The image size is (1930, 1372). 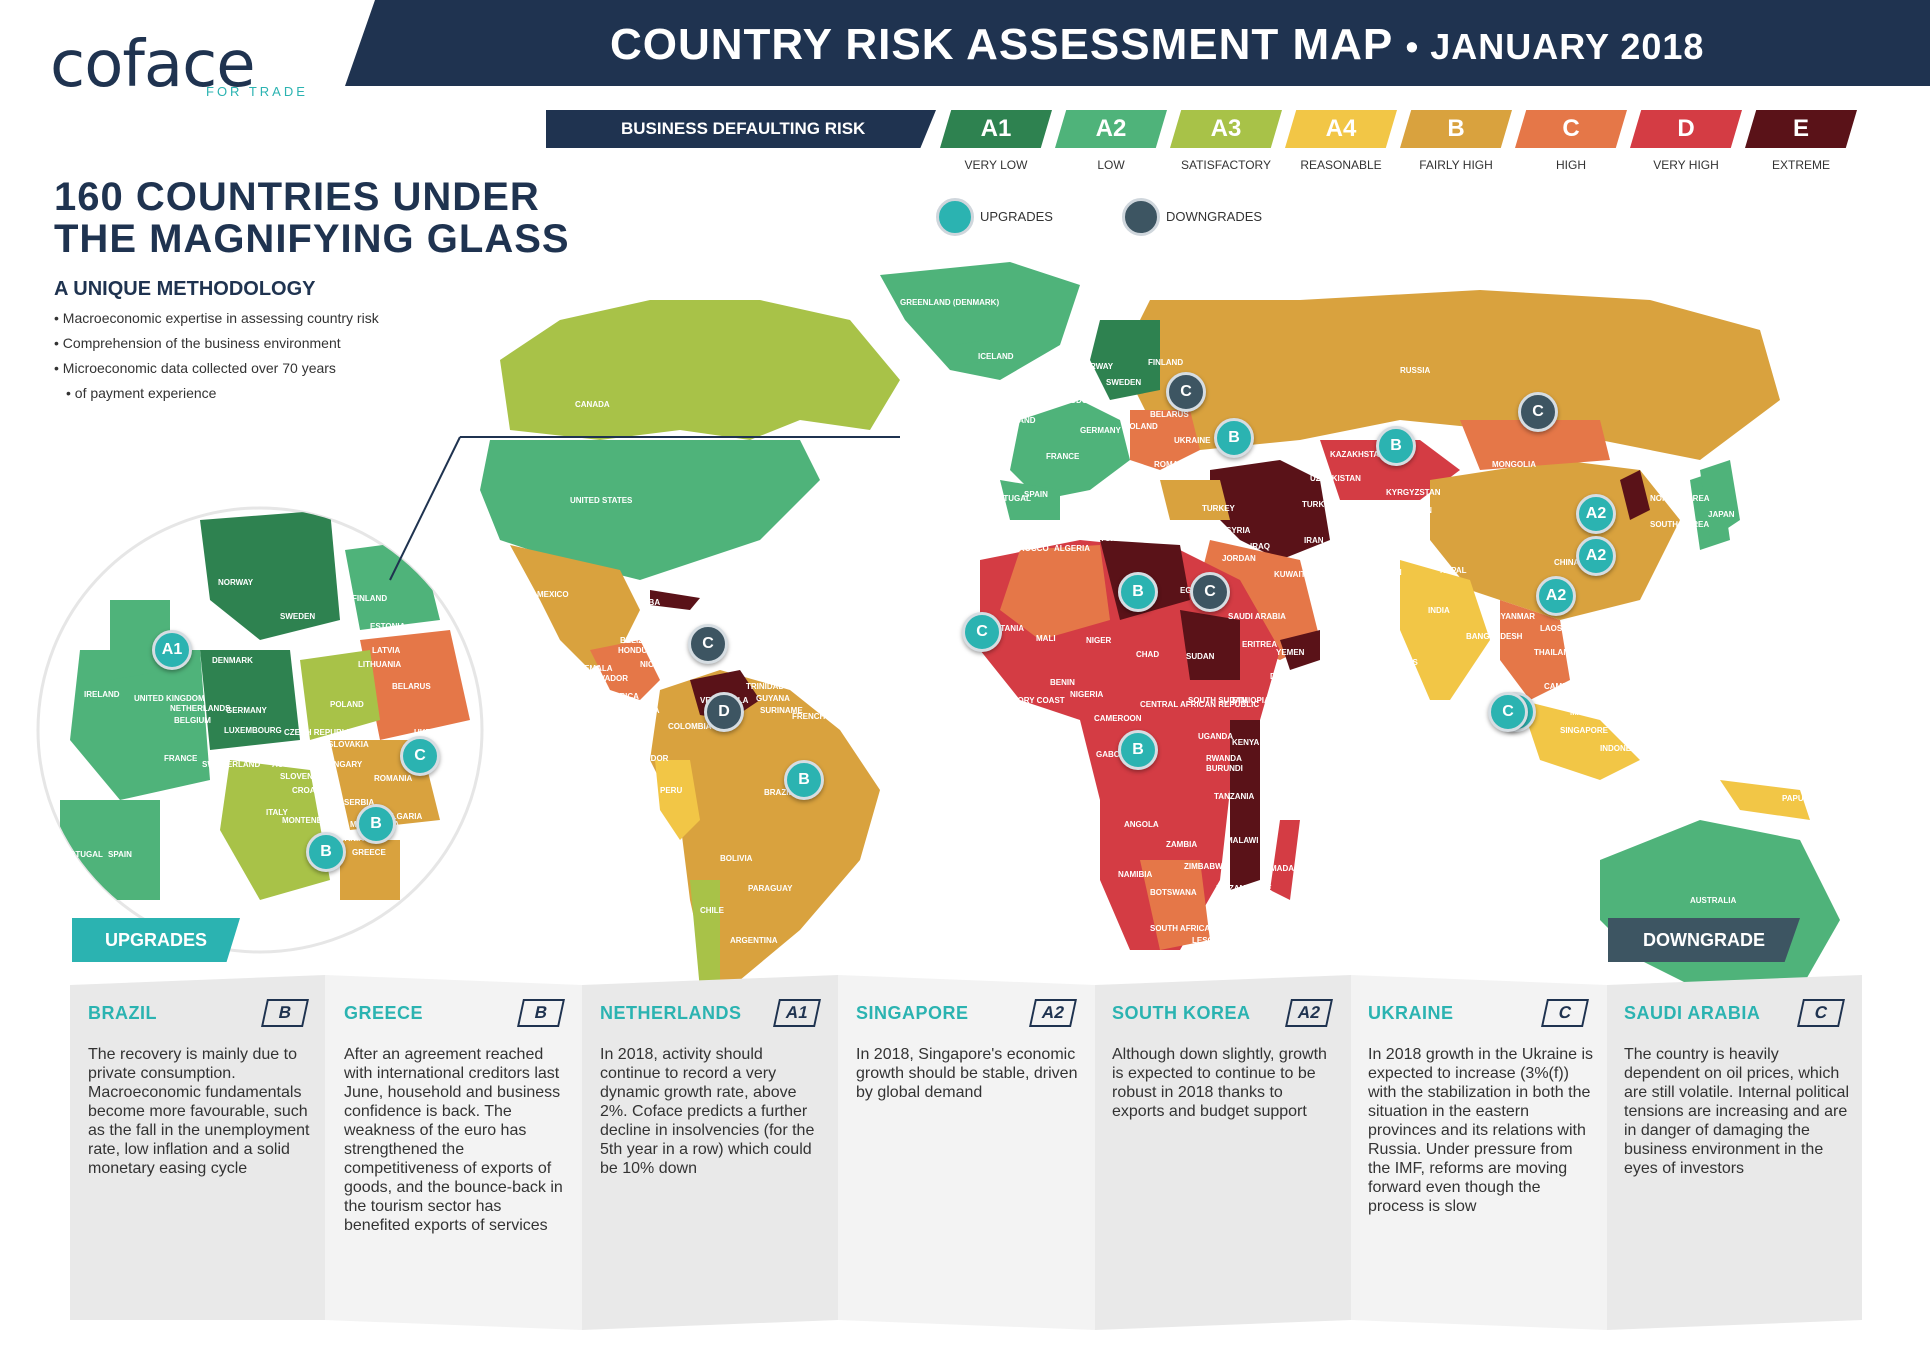 What do you see at coordinates (754, 940) in the screenshot?
I see `country-label: ARGENTINA` at bounding box center [754, 940].